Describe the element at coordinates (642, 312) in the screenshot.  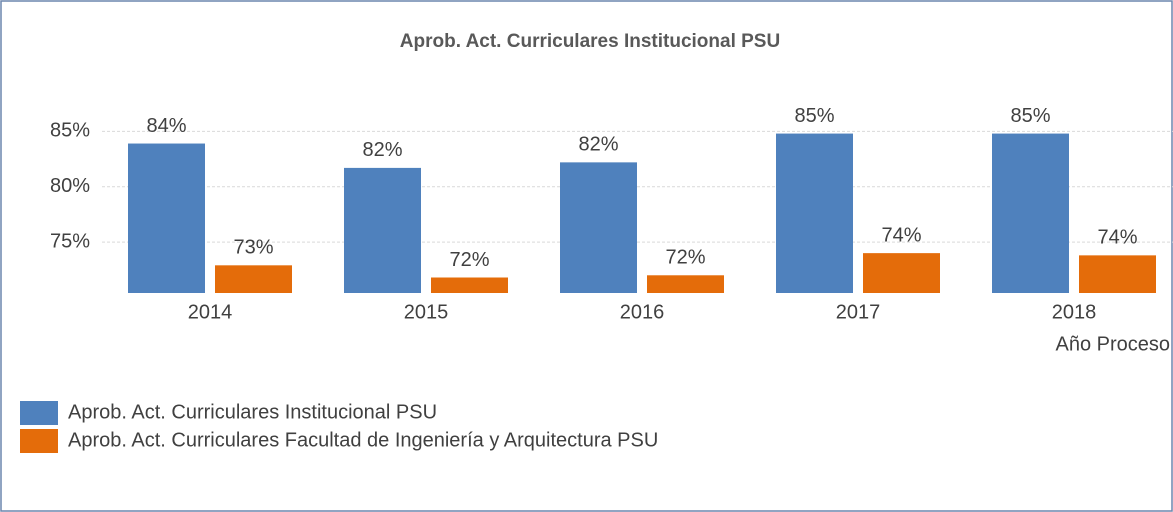
I see `x-tick-label: 2016` at that location.